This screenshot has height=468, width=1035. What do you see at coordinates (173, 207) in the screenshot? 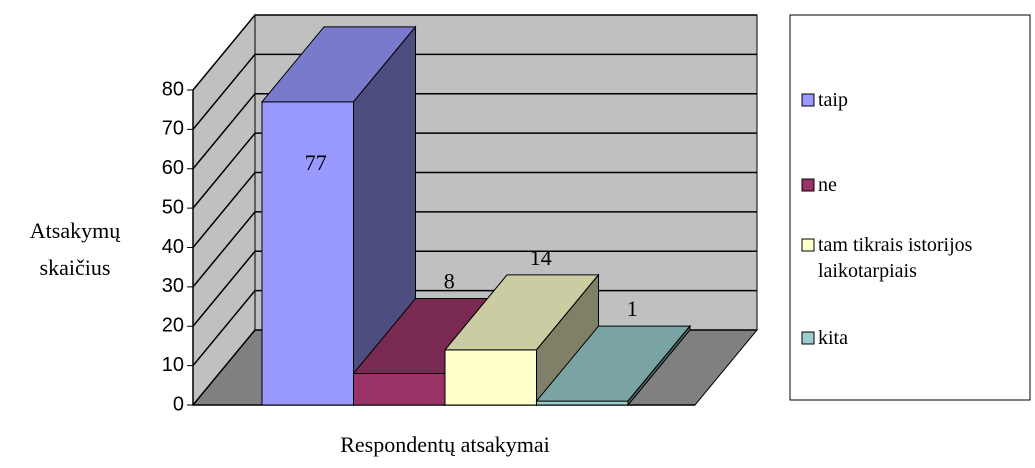
I see `y-tick-label: 50` at bounding box center [173, 207].